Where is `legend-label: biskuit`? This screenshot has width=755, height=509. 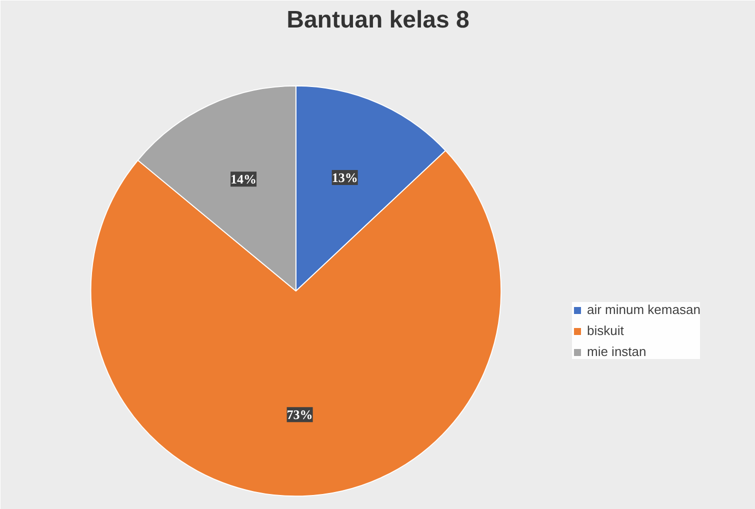
legend-label: biskuit is located at coordinates (605, 330).